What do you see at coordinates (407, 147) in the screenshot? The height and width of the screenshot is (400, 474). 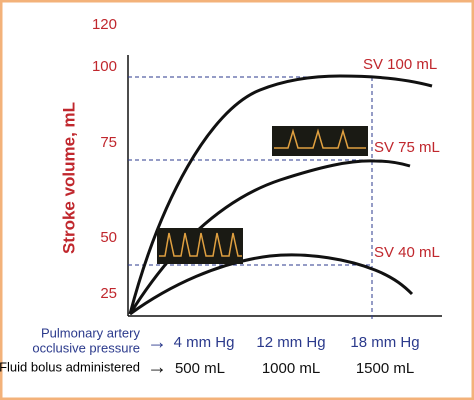 I see `curve-label: SV 75 mL` at bounding box center [407, 147].